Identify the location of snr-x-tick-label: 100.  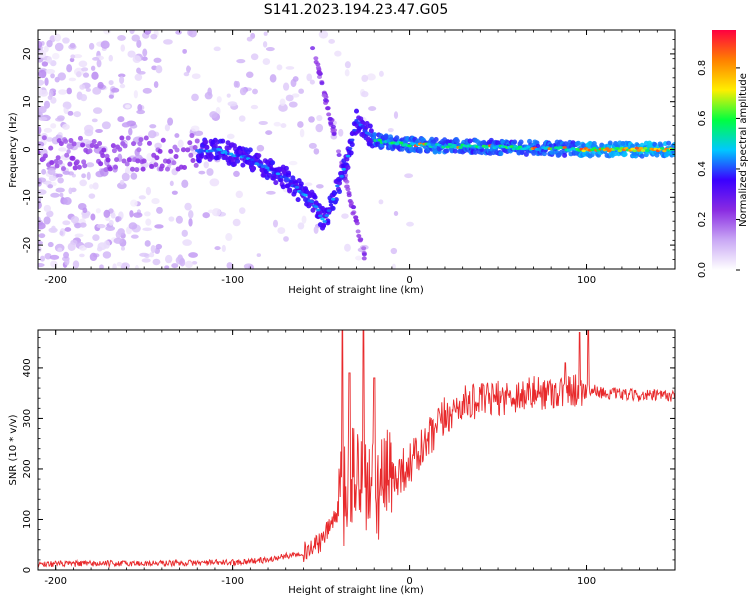
(586, 581).